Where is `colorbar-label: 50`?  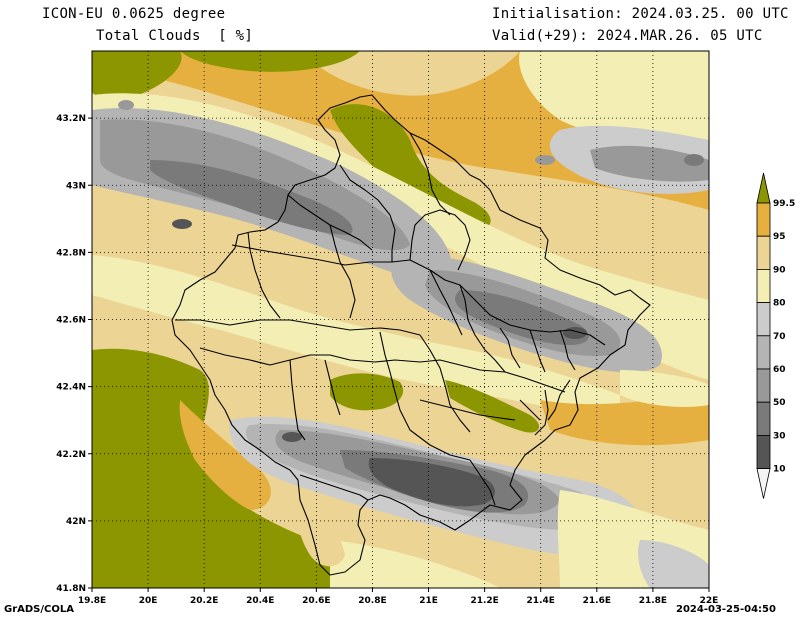
colorbar-label: 50 is located at coordinates (779, 403).